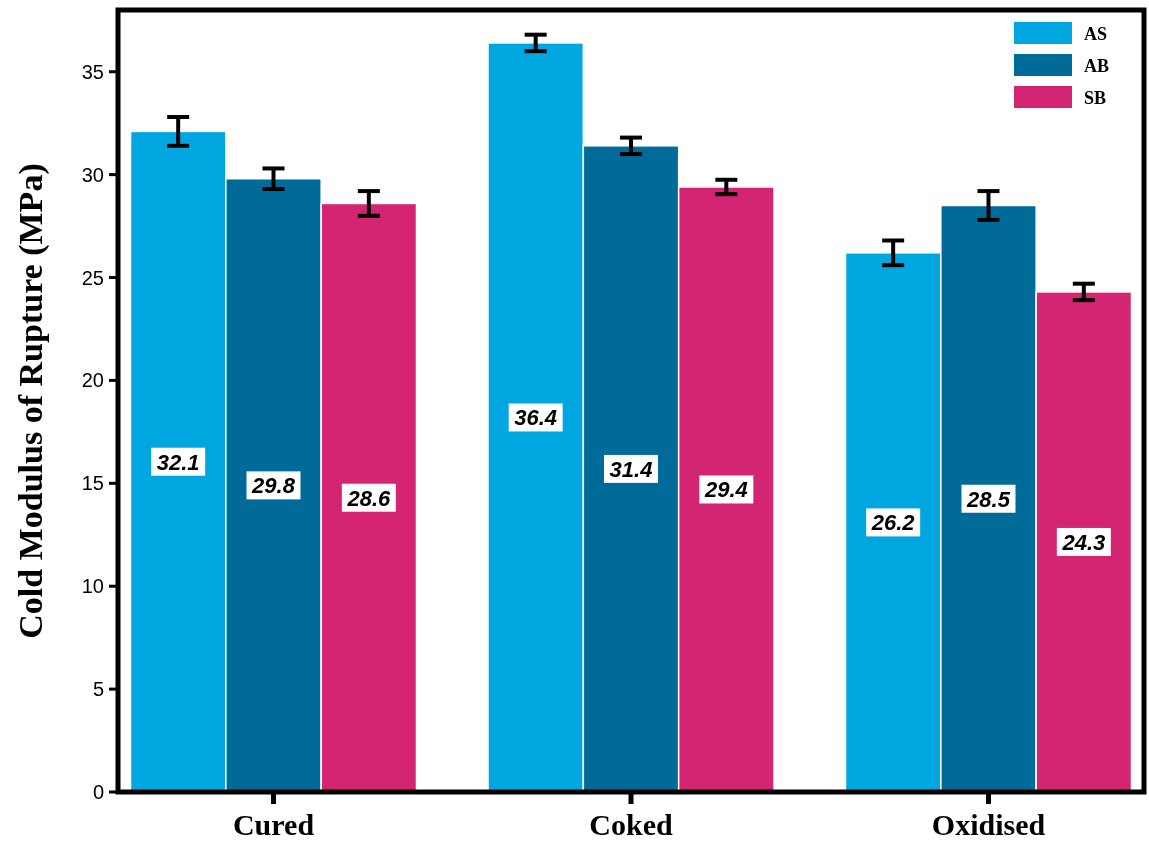 The image size is (1149, 847). What do you see at coordinates (92, 586) in the screenshot?
I see `y-tick-label: 10` at bounding box center [92, 586].